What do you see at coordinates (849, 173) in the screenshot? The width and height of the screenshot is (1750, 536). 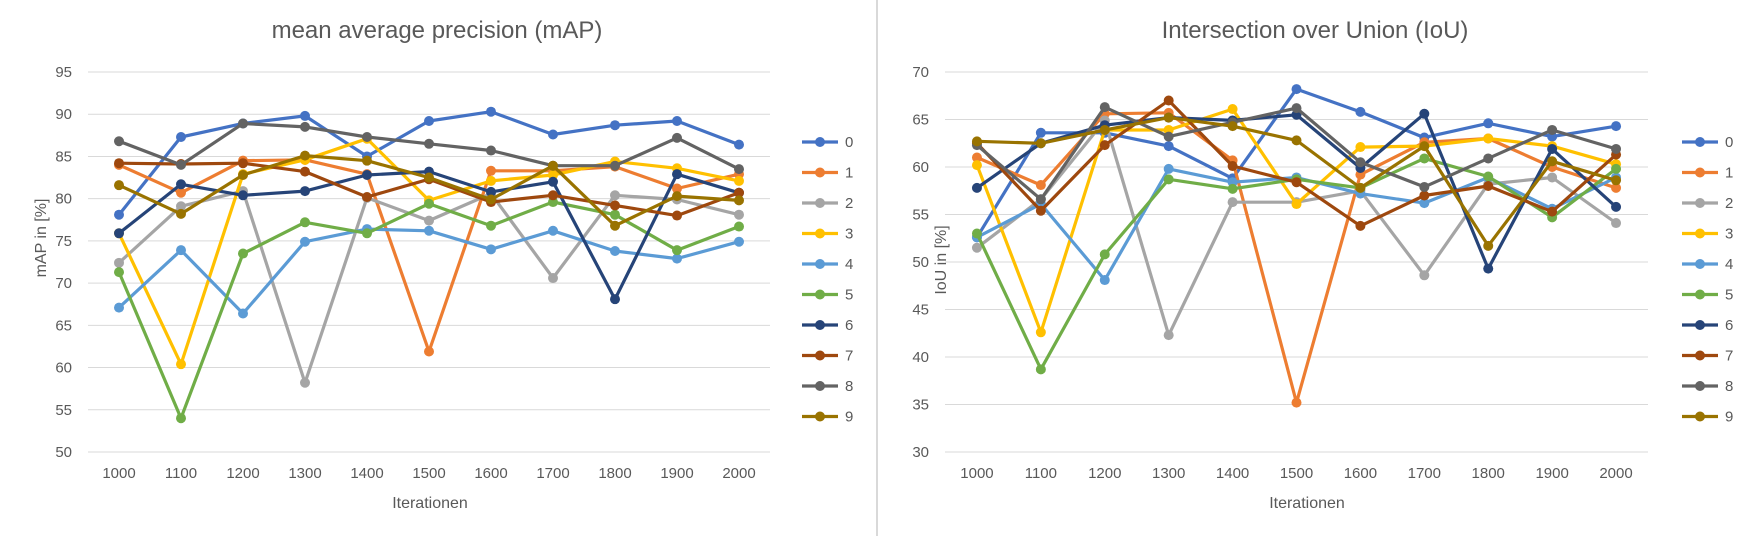 I see `legend-label: 1` at bounding box center [849, 173].